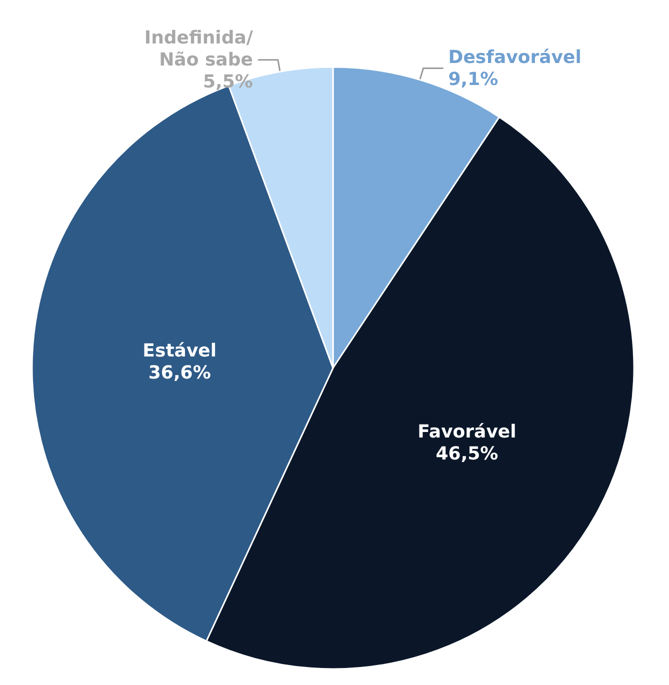 This screenshot has width=669, height=685. What do you see at coordinates (473, 79) in the screenshot?
I see `data-label: 9,1%` at bounding box center [473, 79].